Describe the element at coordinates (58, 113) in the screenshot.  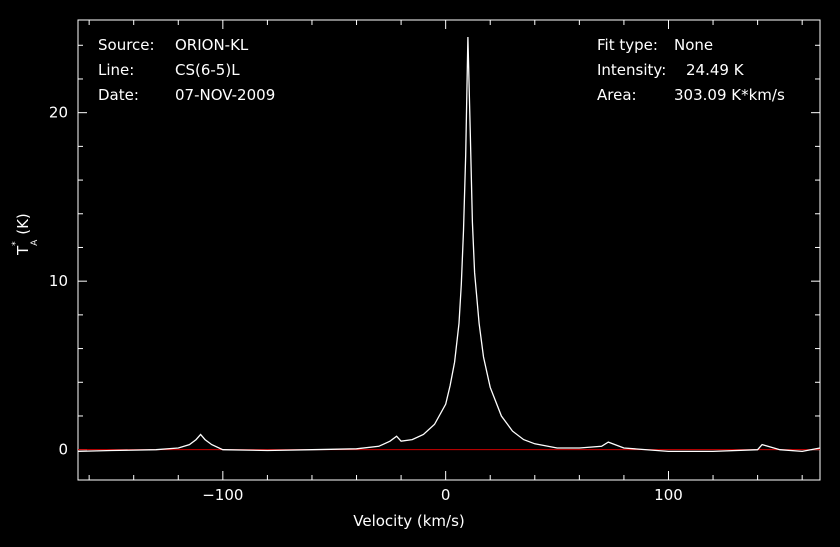
I see `y-tick-label: 20` at that location.